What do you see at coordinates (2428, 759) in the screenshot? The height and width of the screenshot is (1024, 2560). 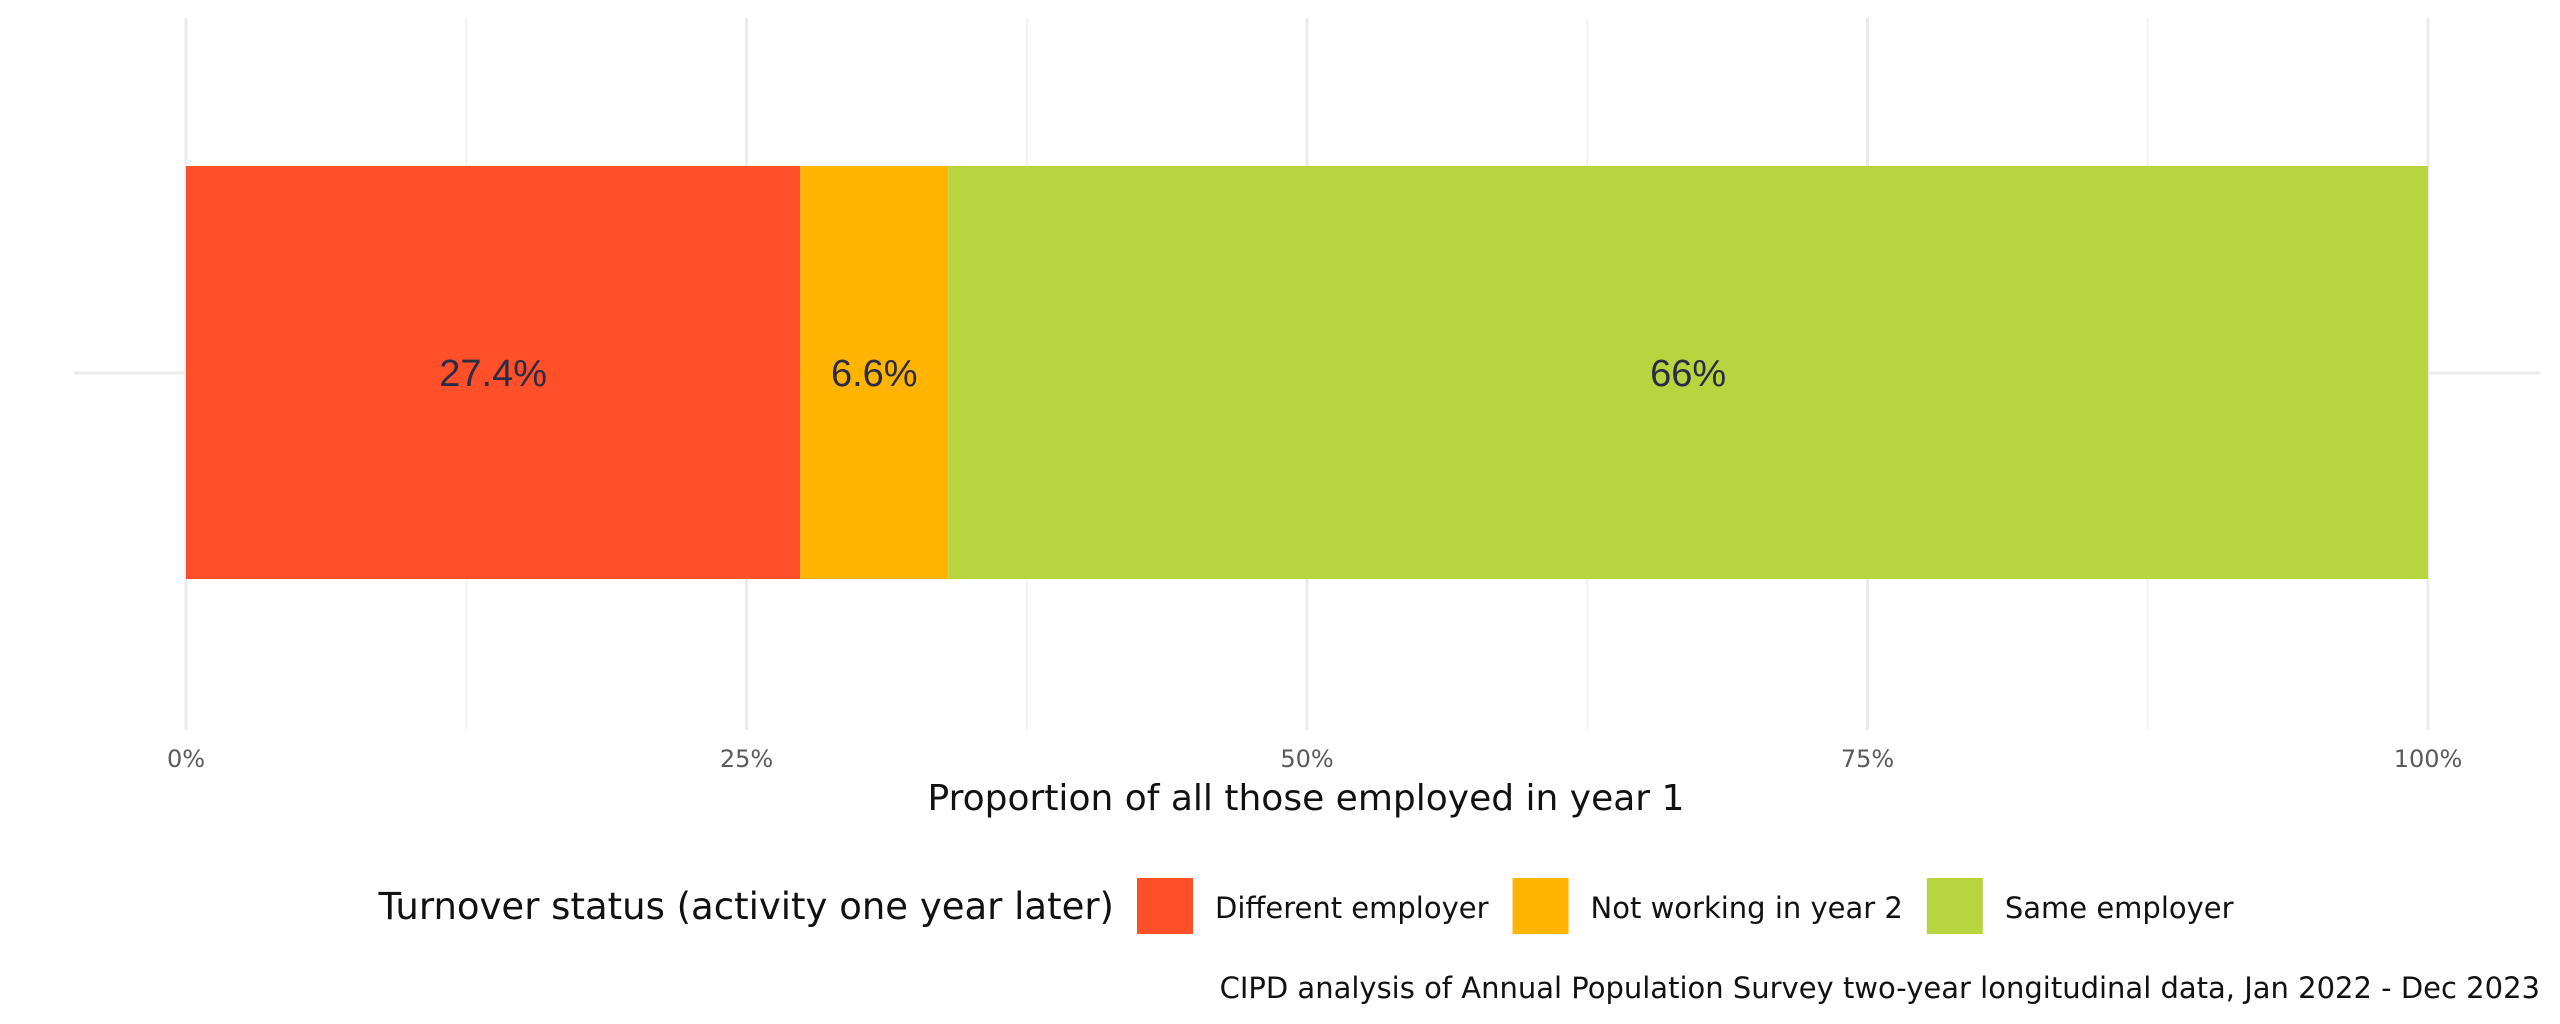 I see `x-tick-label: 100%` at bounding box center [2428, 759].